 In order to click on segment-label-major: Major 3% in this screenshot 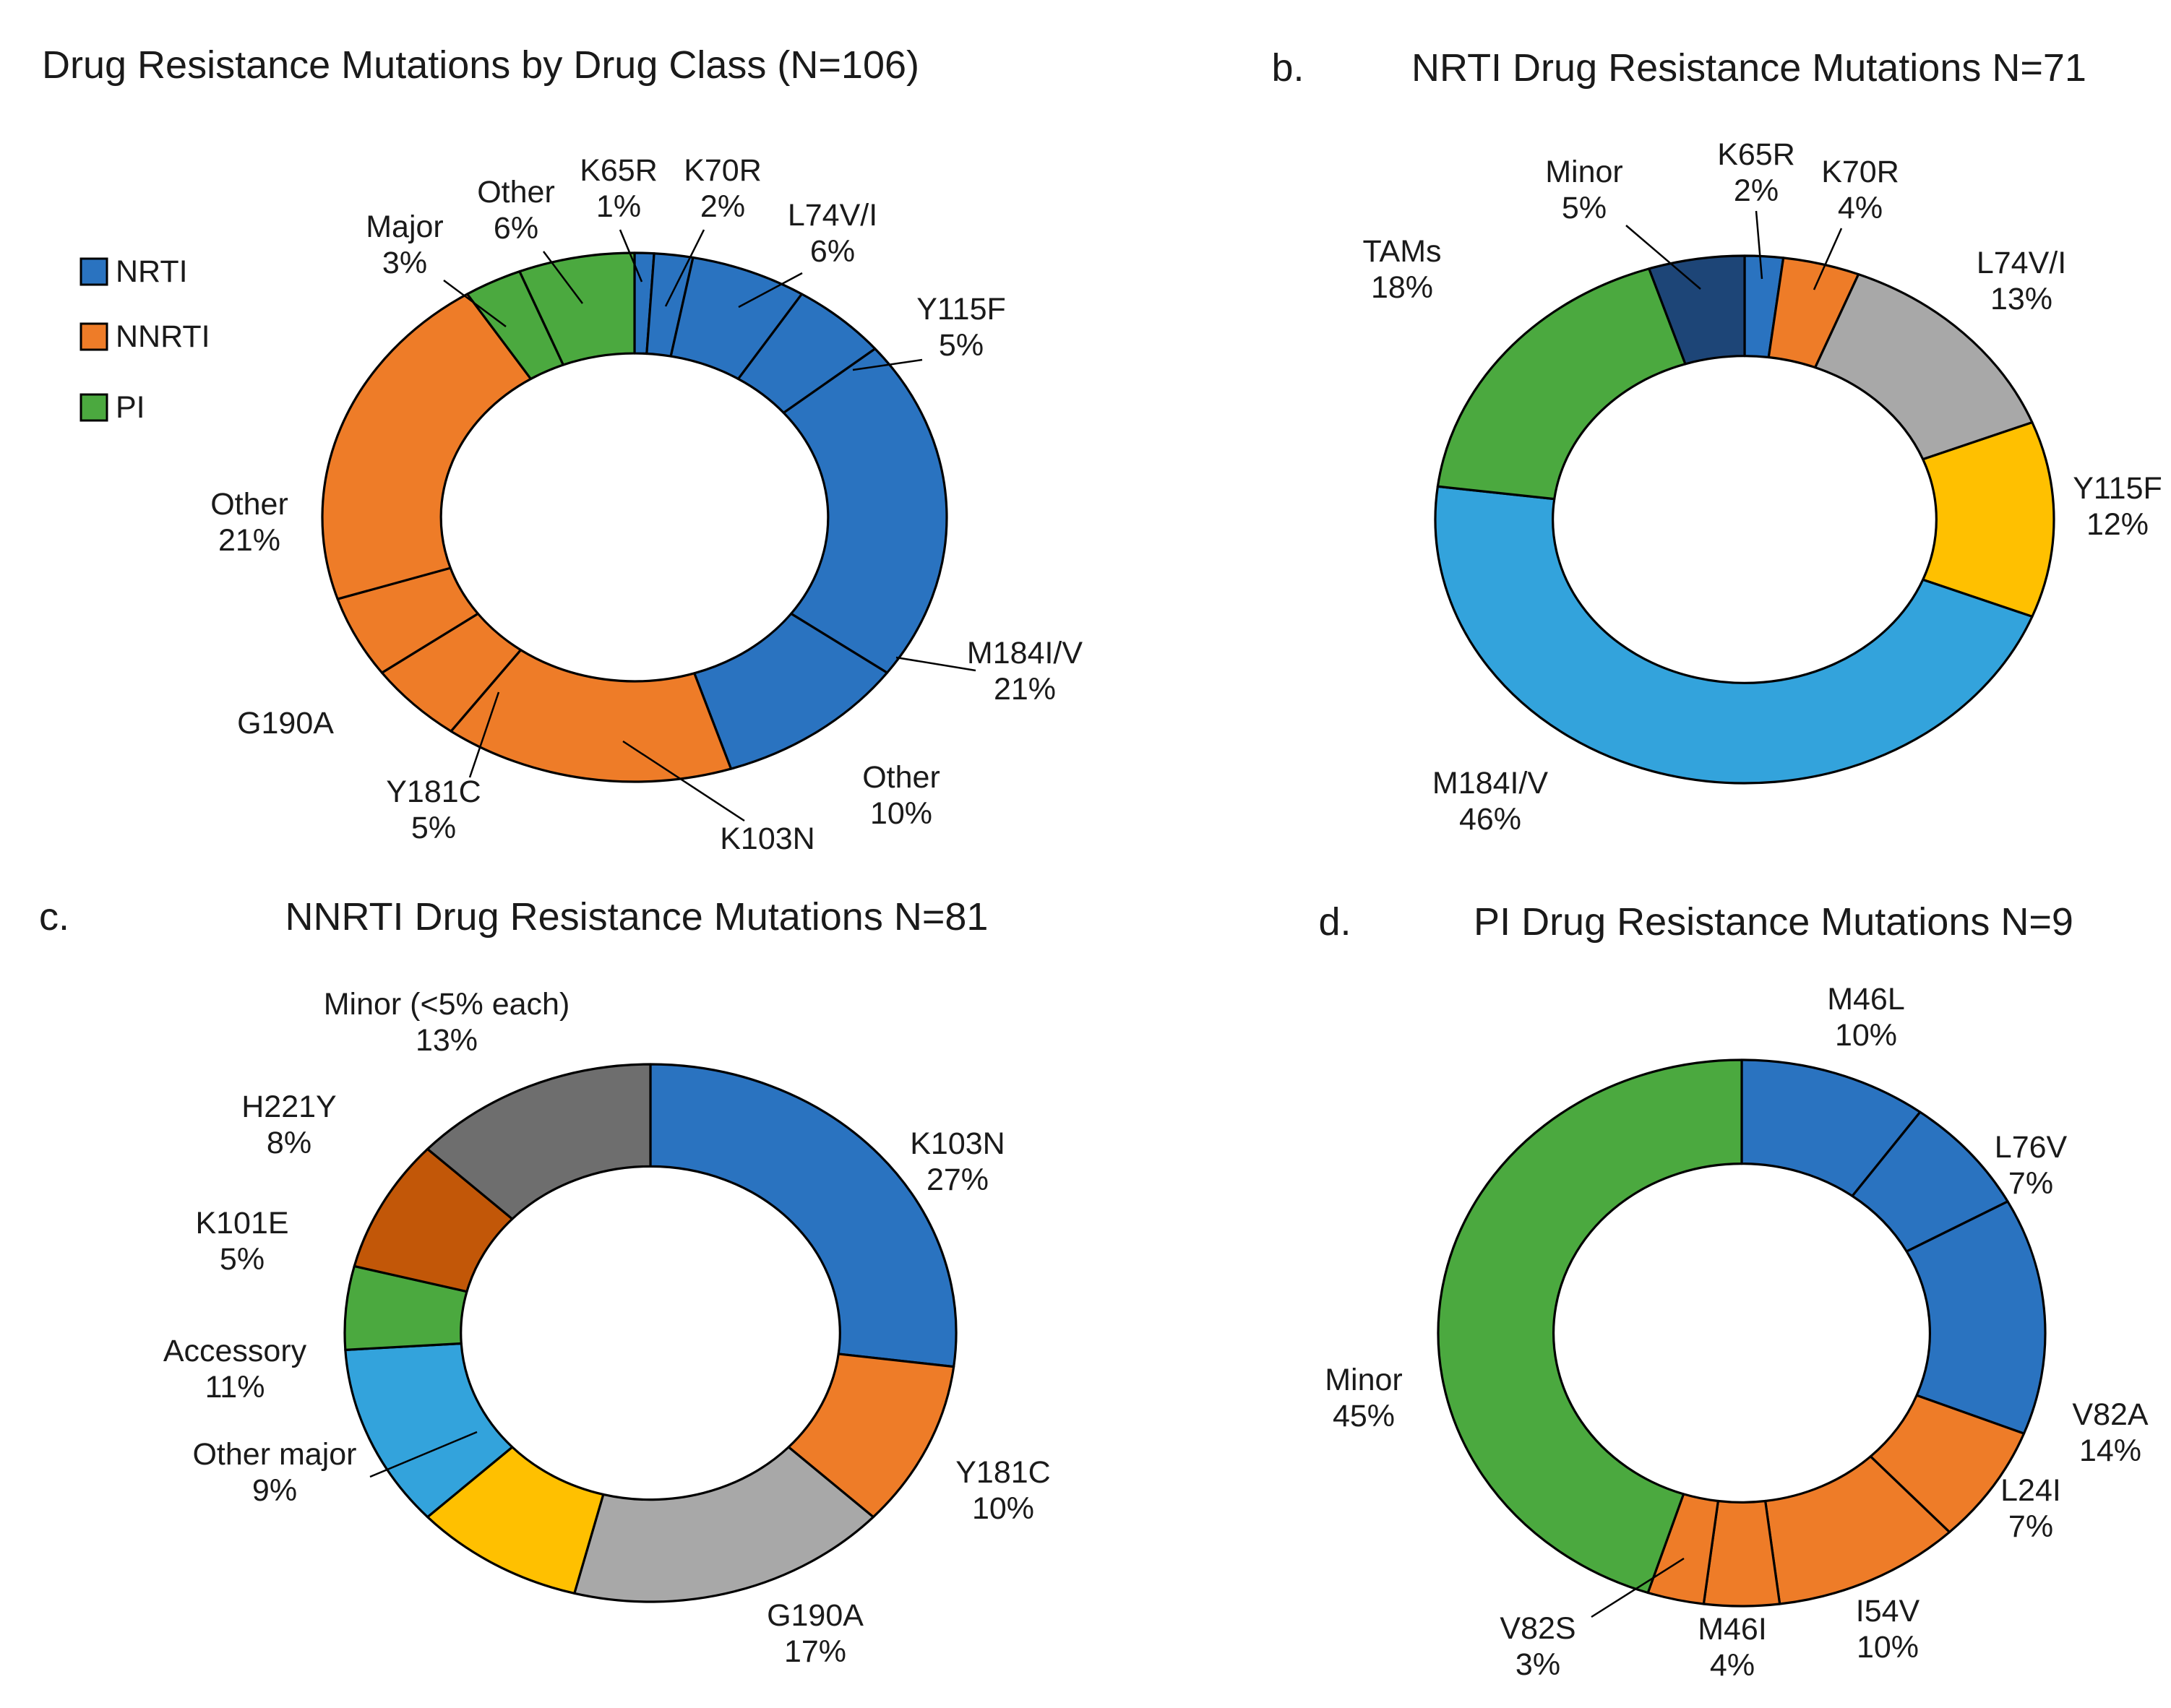, I will do `click(405, 245)`.